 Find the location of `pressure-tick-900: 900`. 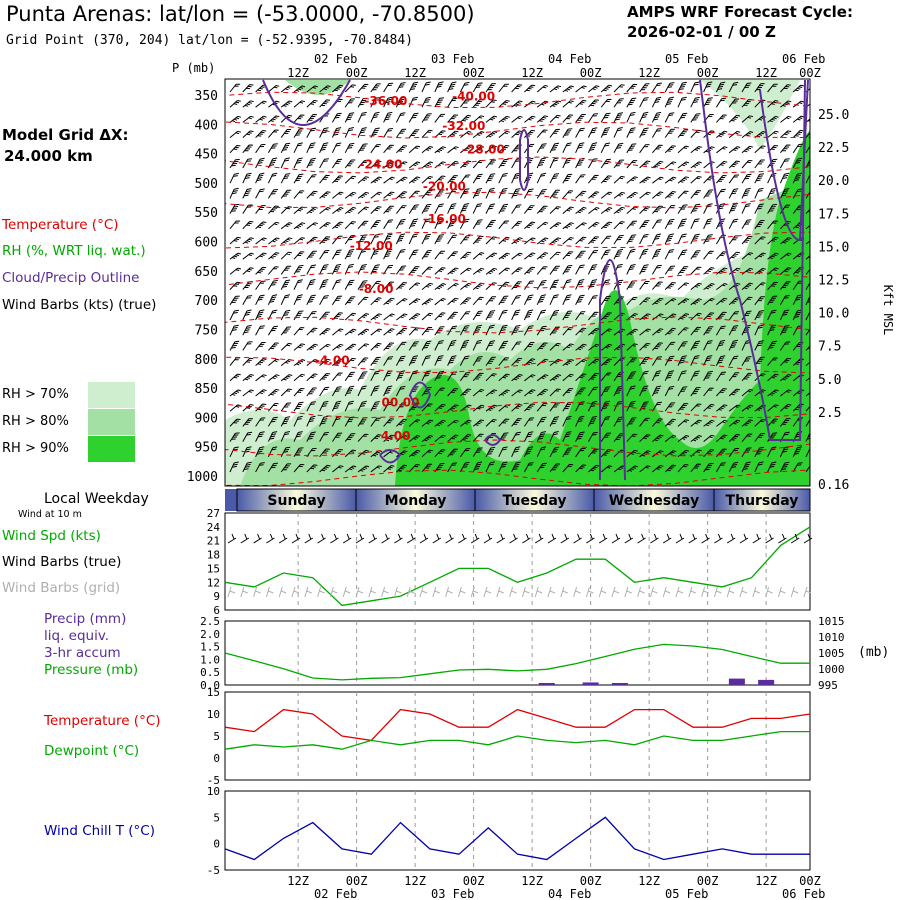

pressure-tick-900: 900 is located at coordinates (206, 418).